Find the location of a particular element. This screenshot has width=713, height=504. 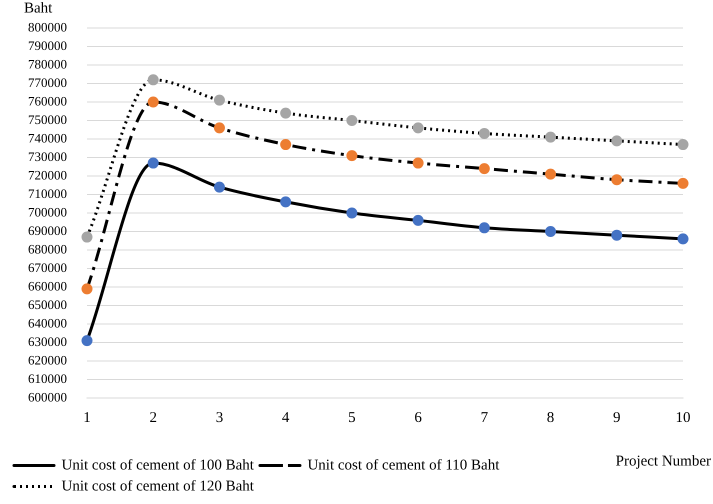

x-tick-label: 6 is located at coordinates (418, 418).